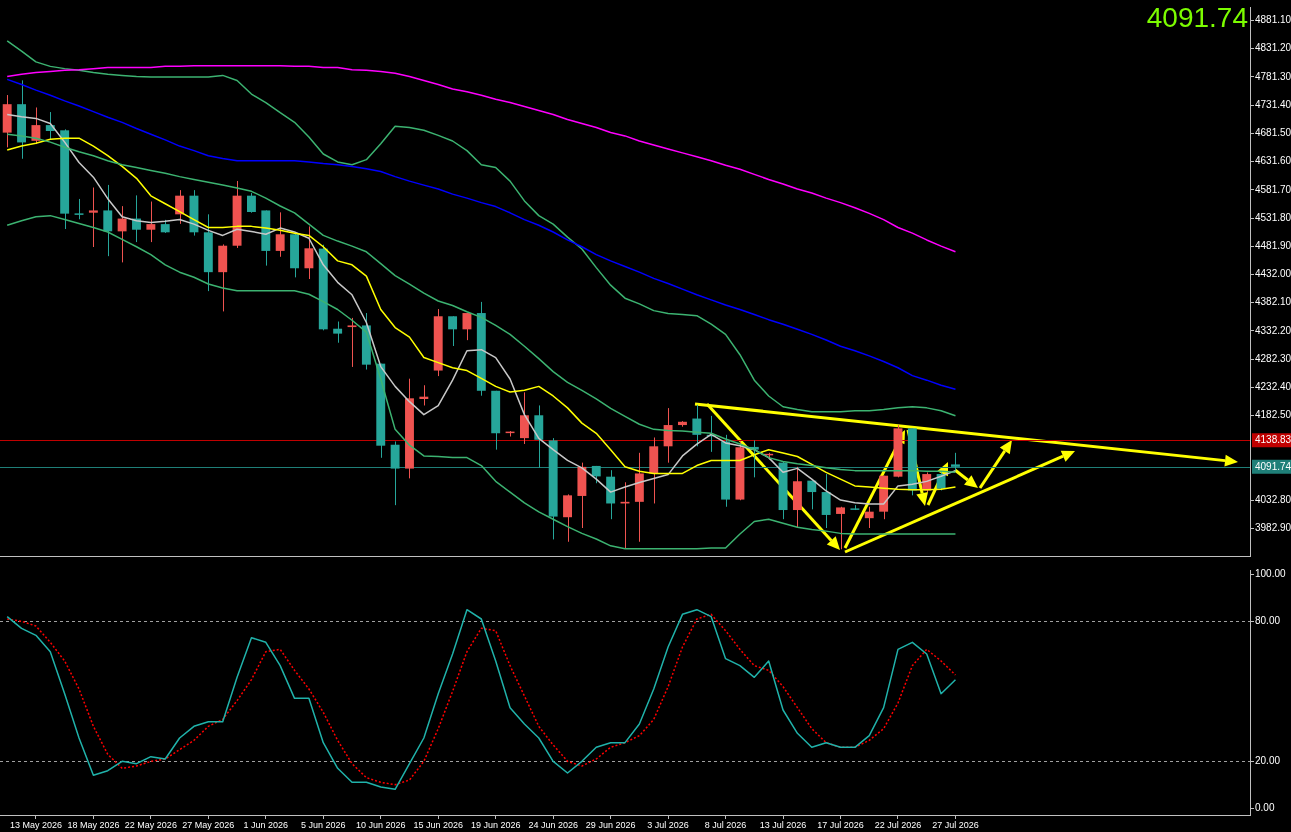  I want to click on y-tick-label: 4182.50, so click(1273, 415).